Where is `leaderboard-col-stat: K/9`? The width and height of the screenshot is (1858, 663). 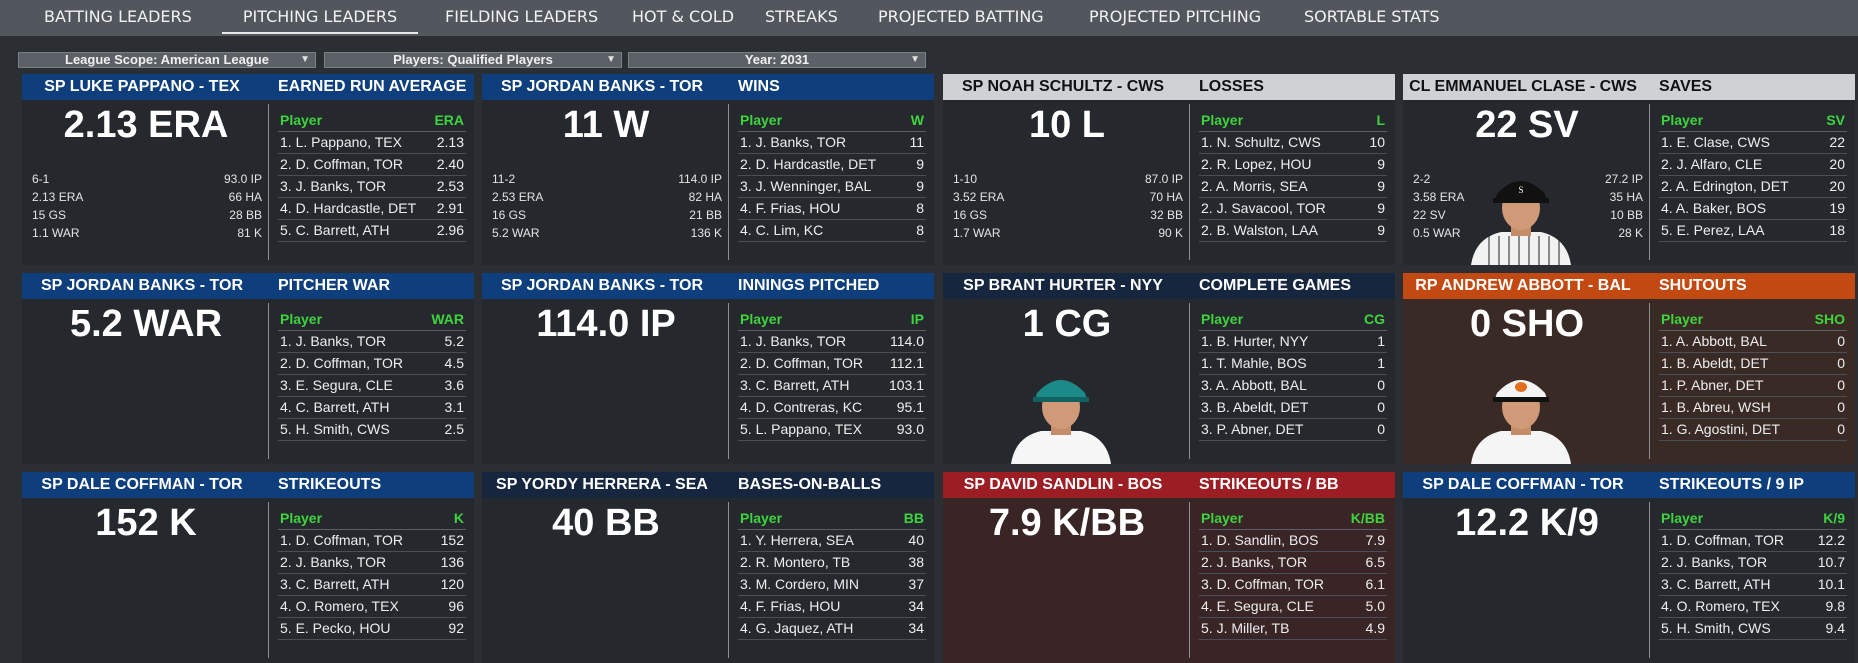 leaderboard-col-stat: K/9 is located at coordinates (1834, 518).